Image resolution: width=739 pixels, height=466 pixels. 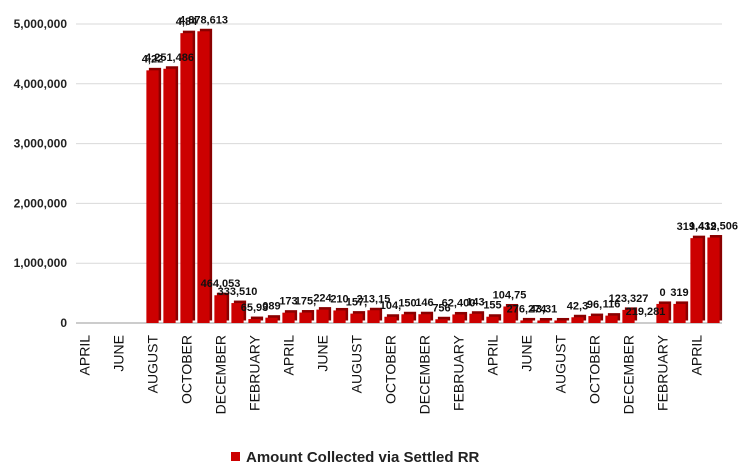 I want to click on data-label: 155, so click(x=492, y=306).